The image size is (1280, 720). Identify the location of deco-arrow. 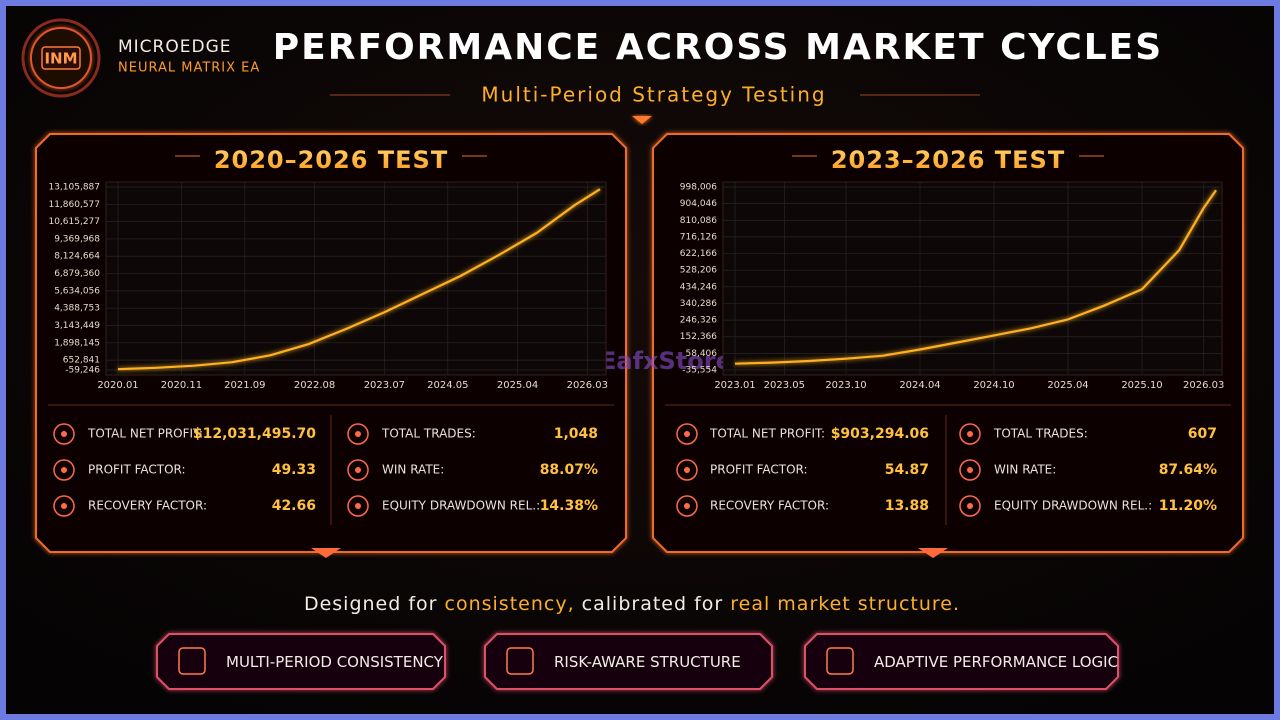
(642, 120).